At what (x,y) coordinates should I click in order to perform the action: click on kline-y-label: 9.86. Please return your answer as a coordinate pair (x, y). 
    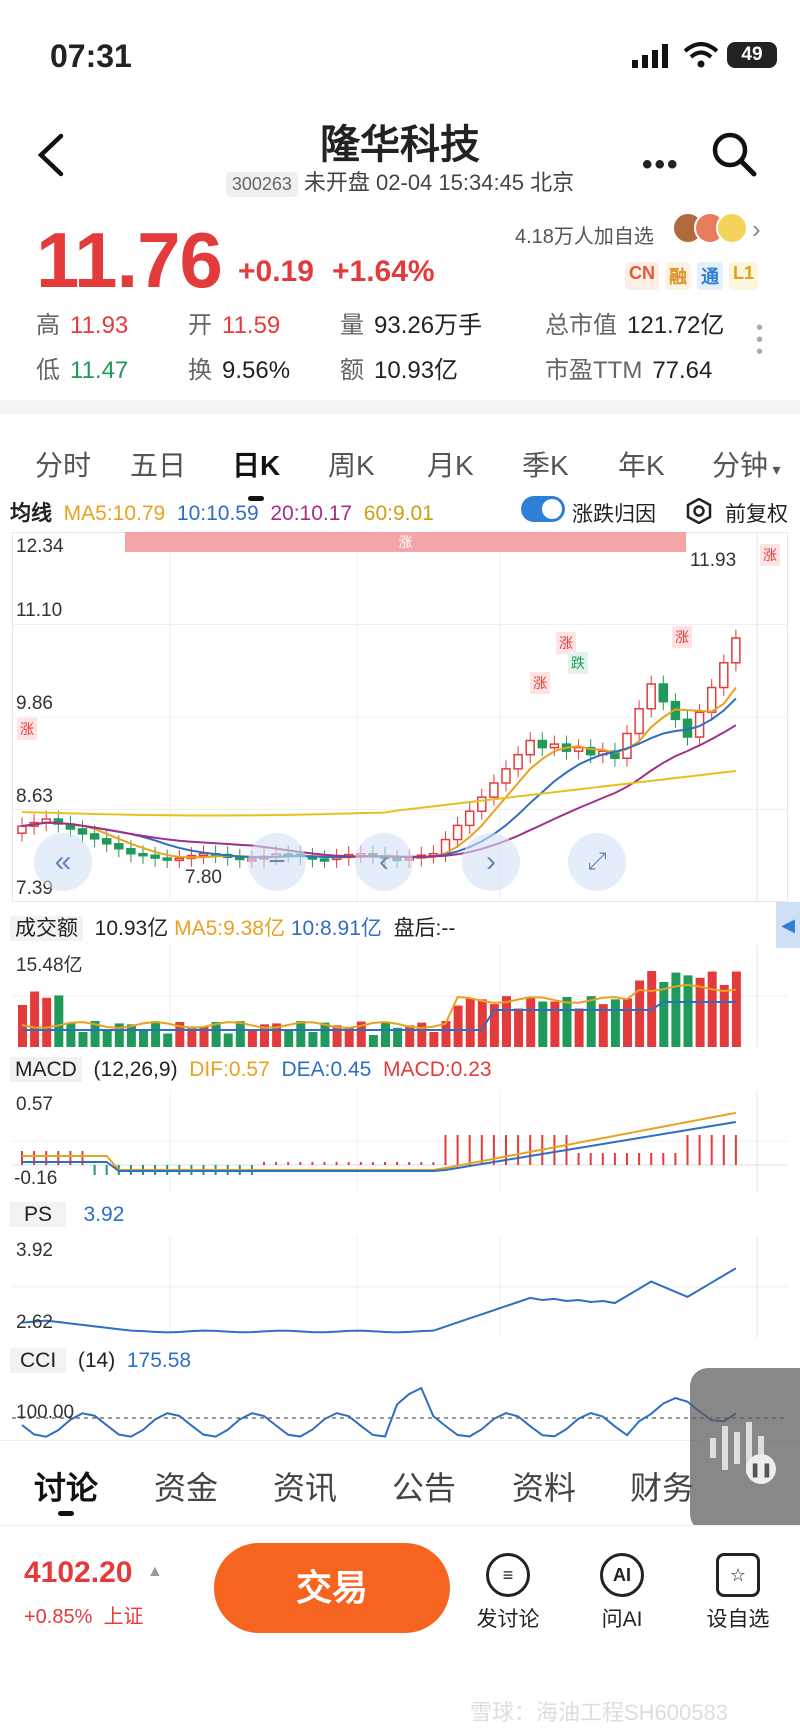
    Looking at the image, I should click on (34, 703).